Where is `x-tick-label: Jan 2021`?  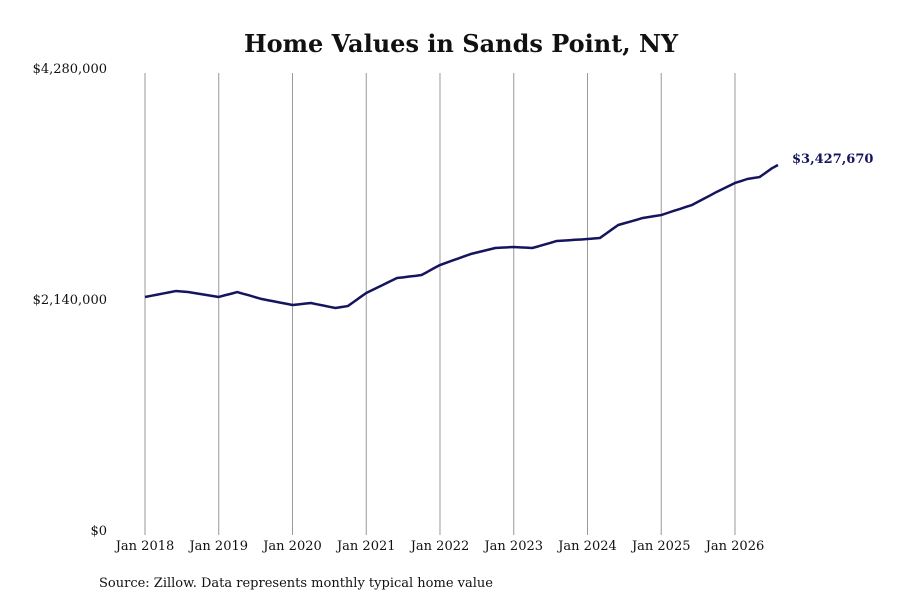 x-tick-label: Jan 2021 is located at coordinates (365, 546).